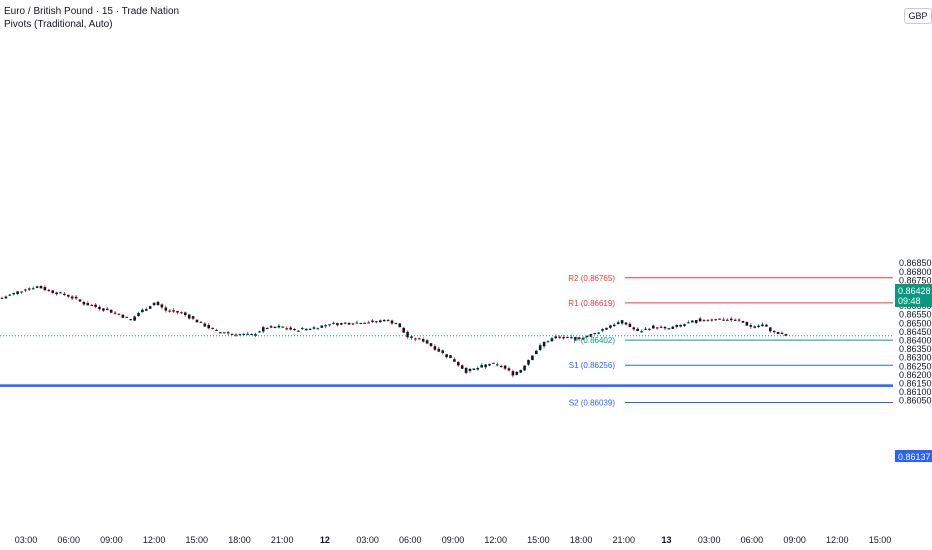 The width and height of the screenshot is (932, 550). What do you see at coordinates (666, 540) in the screenshot?
I see `x-tick-label: 13` at bounding box center [666, 540].